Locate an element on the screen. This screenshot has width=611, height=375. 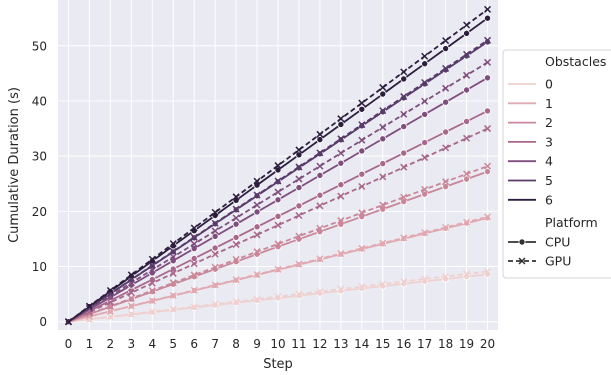
legend-title-obstacles: Obstacles is located at coordinates (575, 61).